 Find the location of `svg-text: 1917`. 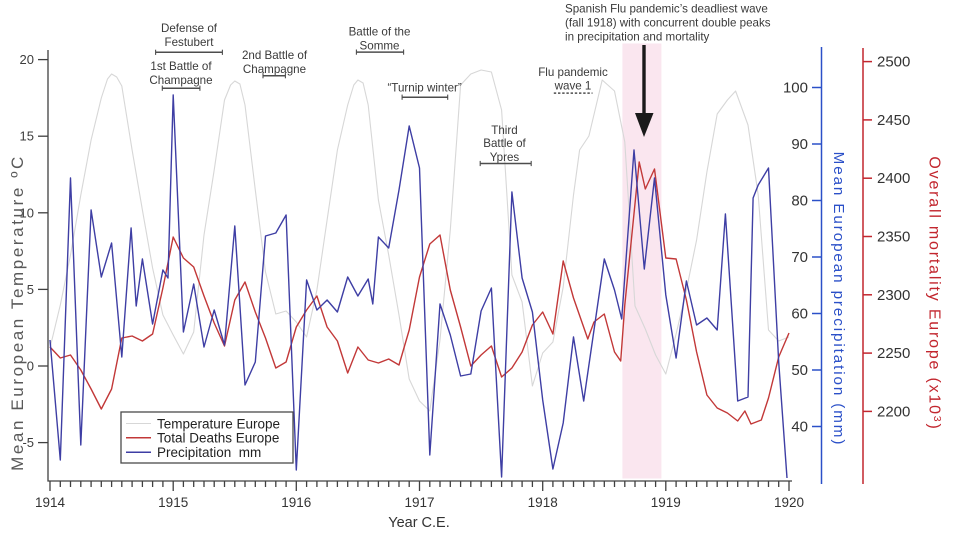

svg-text: 1917 is located at coordinates (419, 502).